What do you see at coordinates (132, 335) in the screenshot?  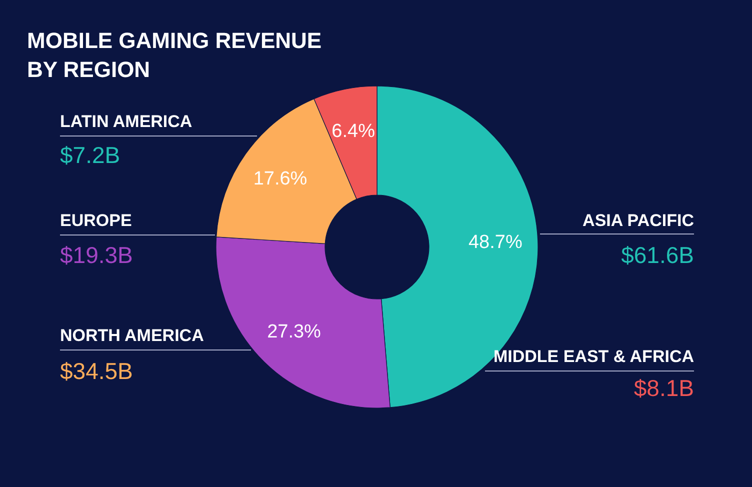 I see `text: NORTH AMERICA` at bounding box center [132, 335].